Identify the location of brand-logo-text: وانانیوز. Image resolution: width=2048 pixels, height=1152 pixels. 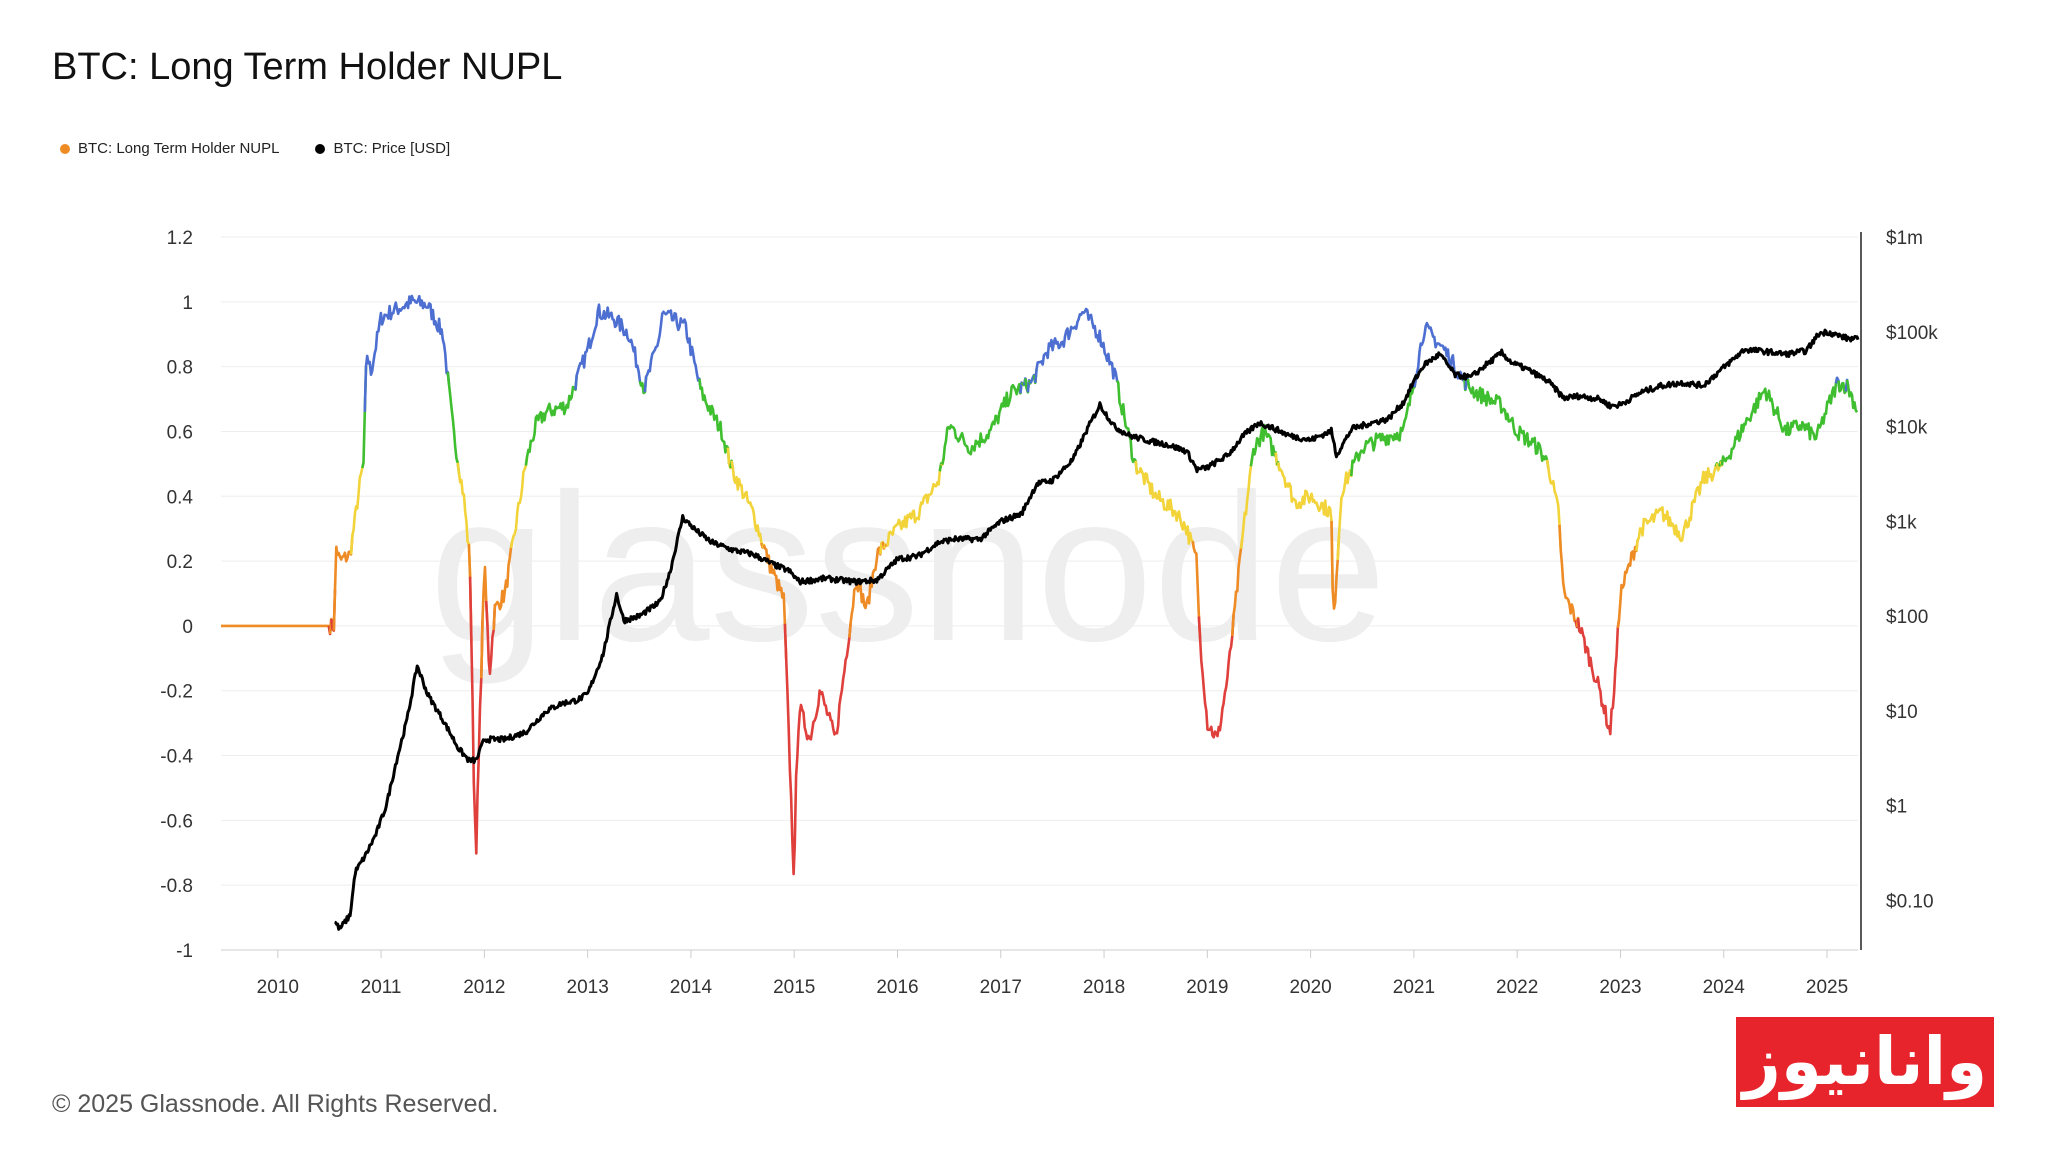
(1865, 1061).